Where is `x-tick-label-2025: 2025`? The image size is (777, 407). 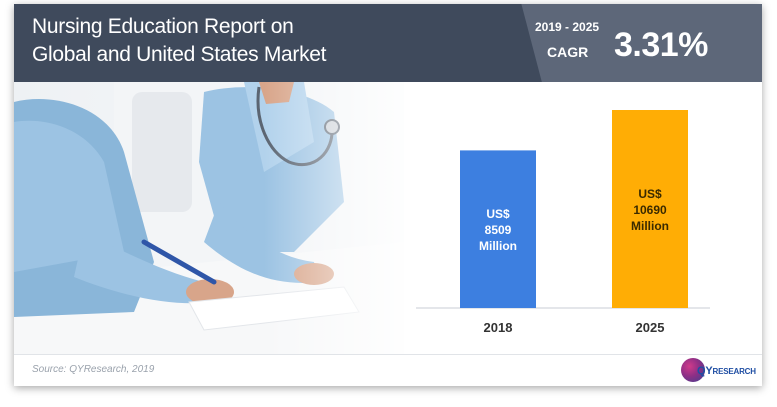 x-tick-label-2025: 2025 is located at coordinates (650, 327).